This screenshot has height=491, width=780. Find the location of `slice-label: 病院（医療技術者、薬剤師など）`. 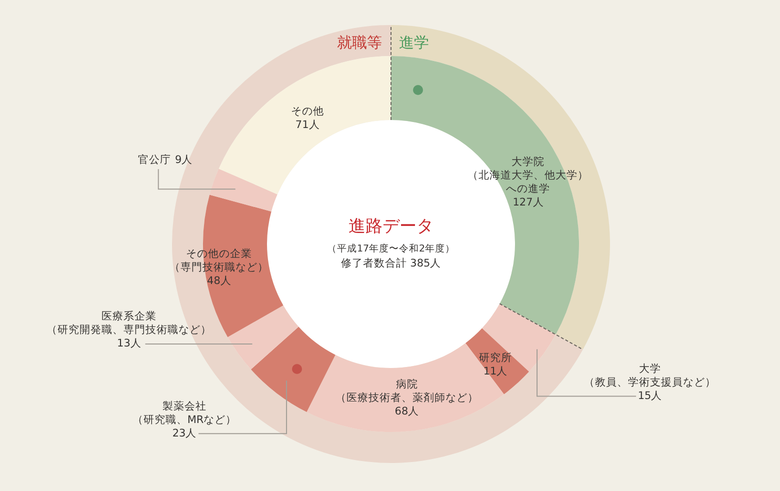

slice-label: 病院（医療技術者、薬剤師など） is located at coordinates (406, 391).